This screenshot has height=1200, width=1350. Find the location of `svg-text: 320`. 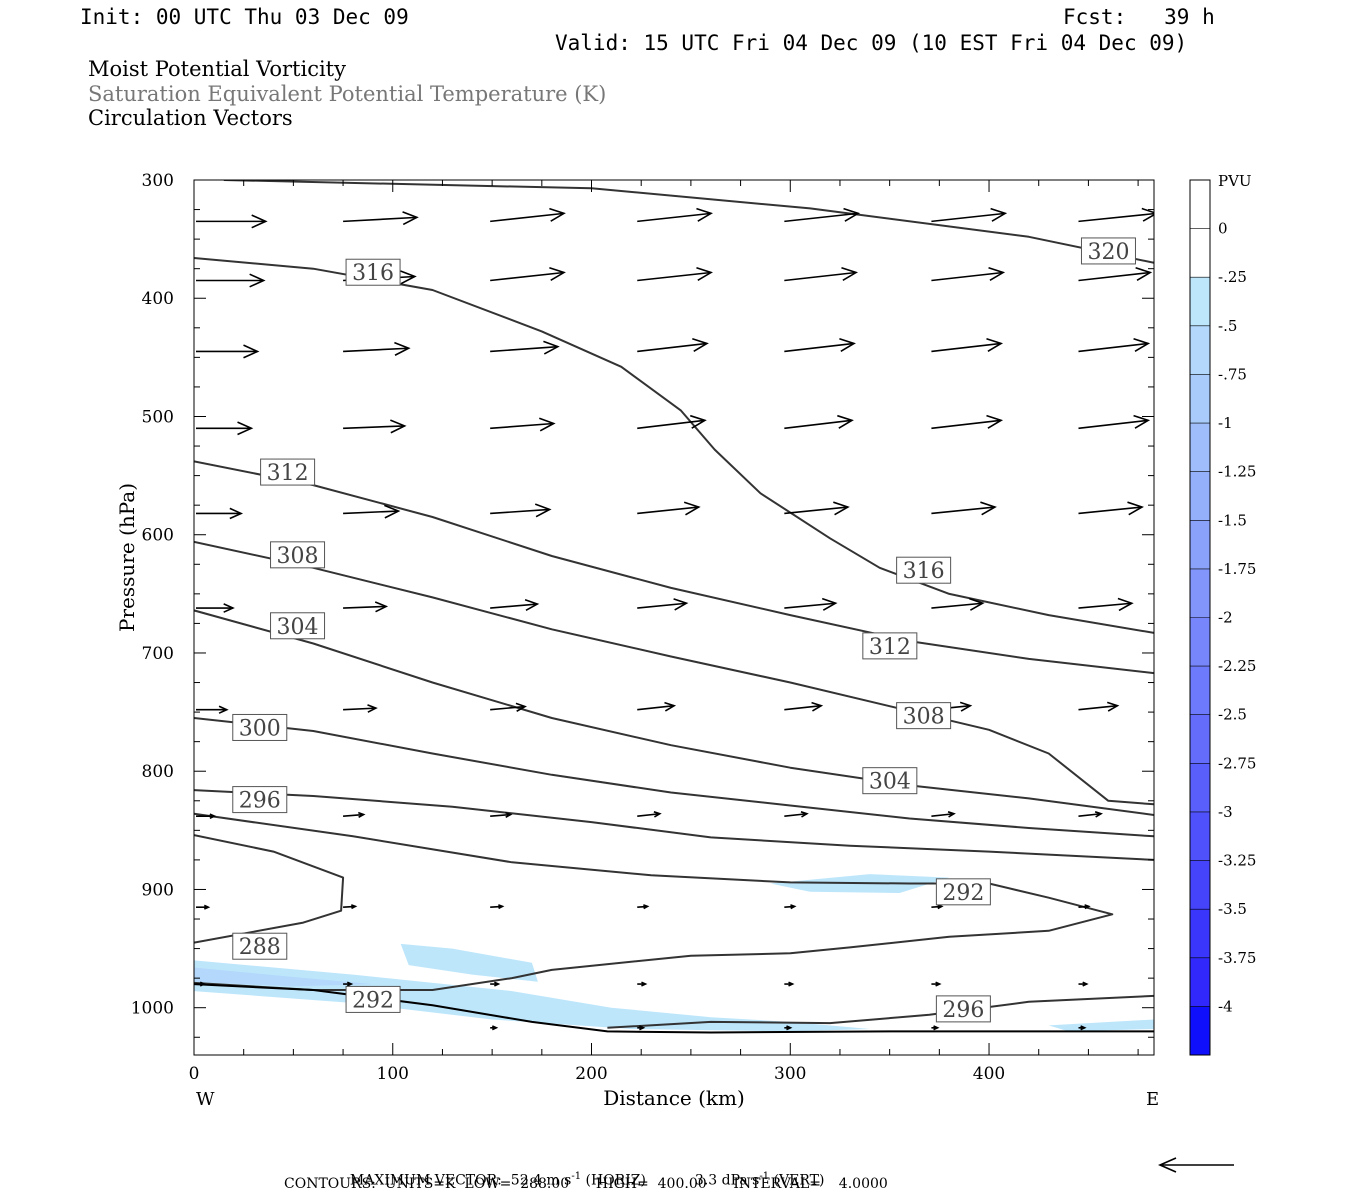

svg-text: 320 is located at coordinates (1108, 252).